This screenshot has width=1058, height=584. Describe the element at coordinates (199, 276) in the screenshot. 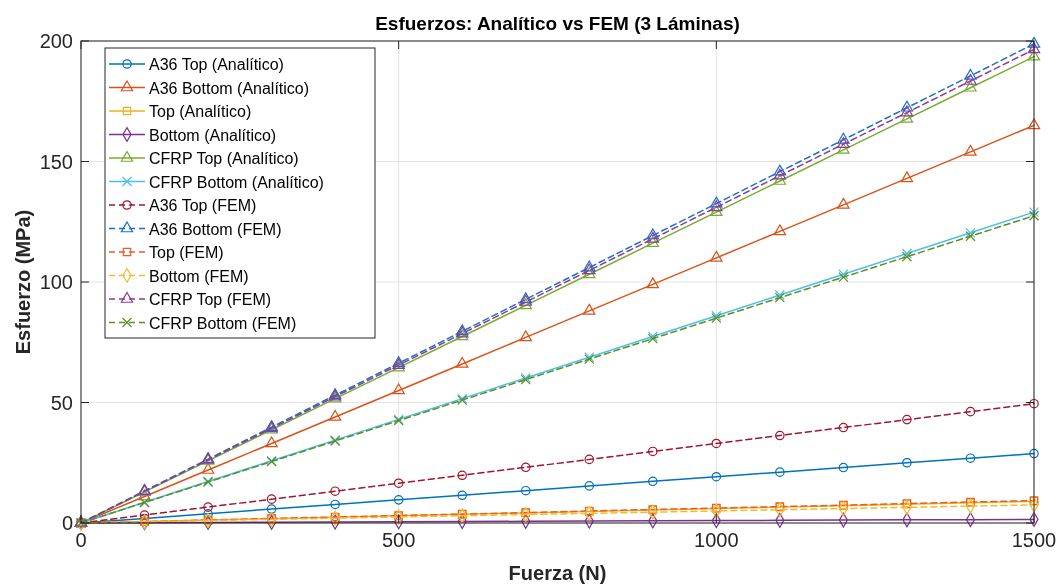

I see `legend-label: Bottom (FEM)` at that location.